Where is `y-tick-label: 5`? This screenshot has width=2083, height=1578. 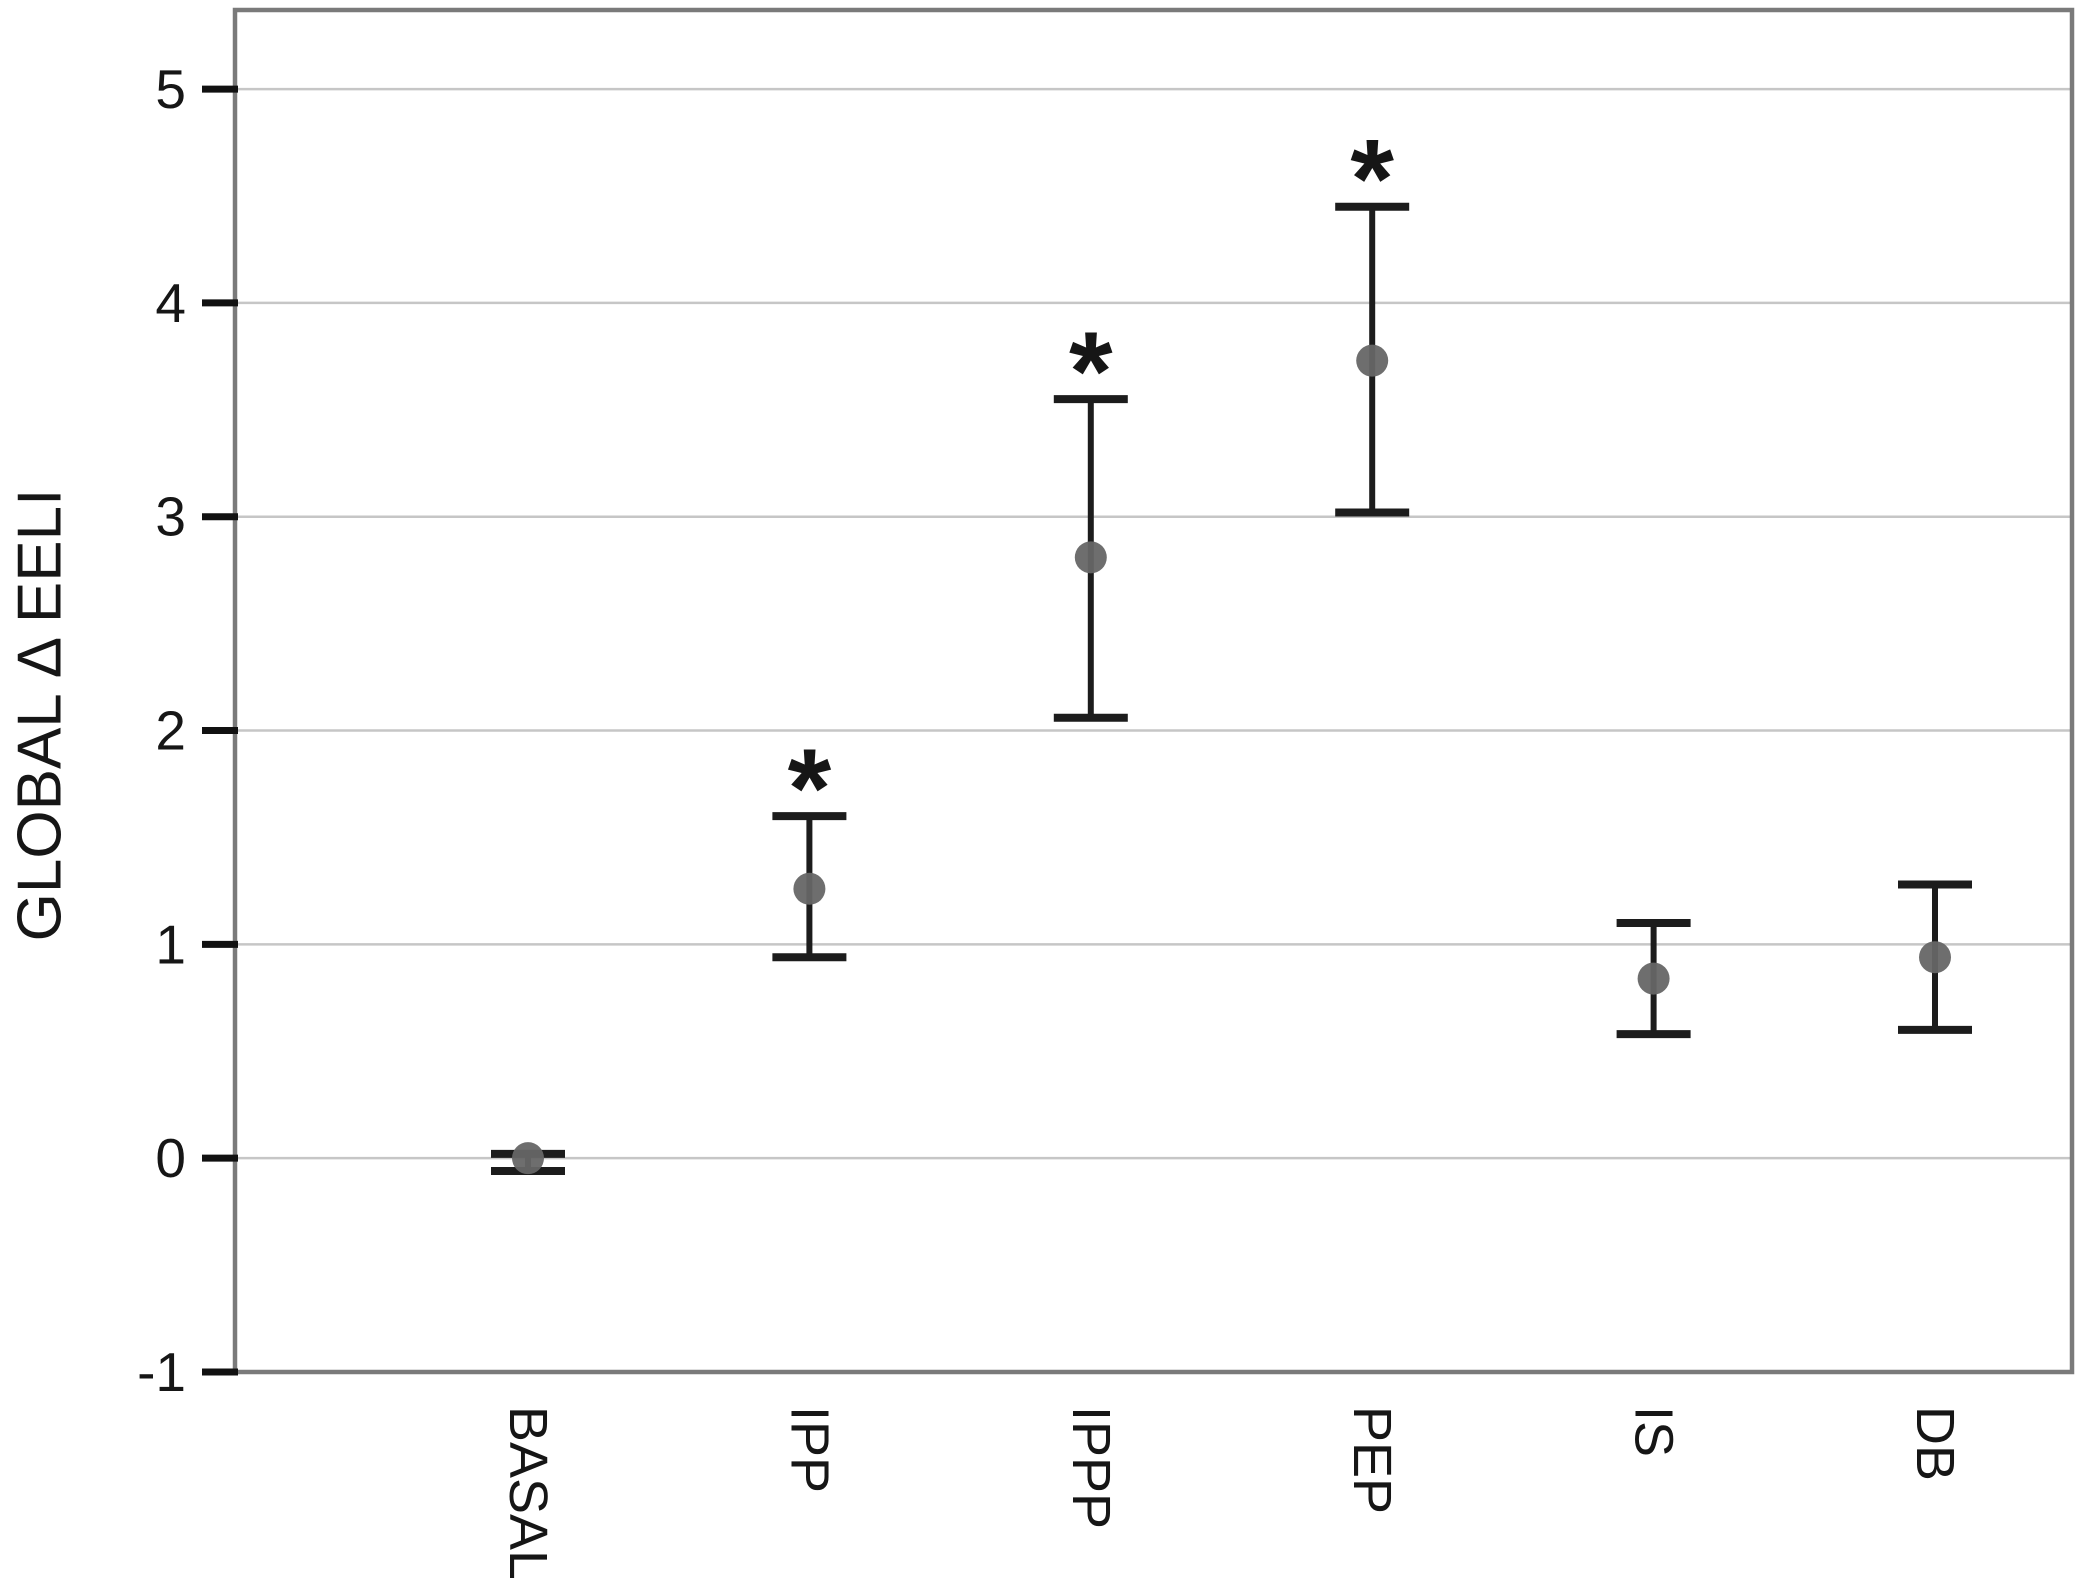 y-tick-label: 5 is located at coordinates (170, 89).